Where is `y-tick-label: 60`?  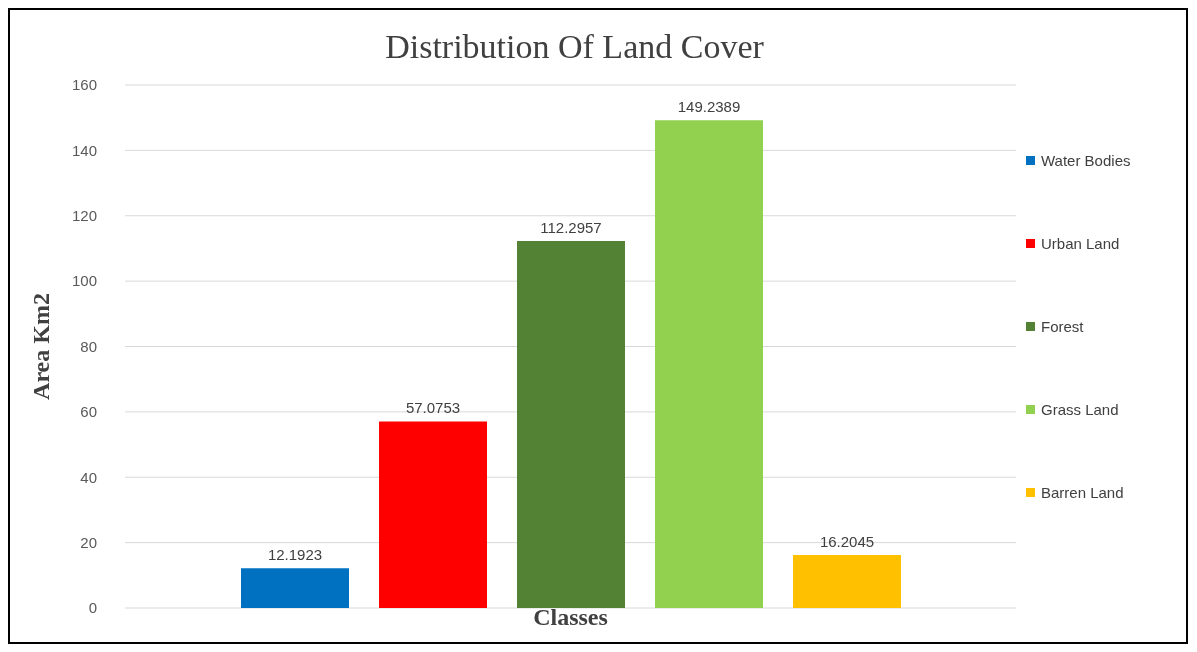 y-tick-label: 60 is located at coordinates (88, 412).